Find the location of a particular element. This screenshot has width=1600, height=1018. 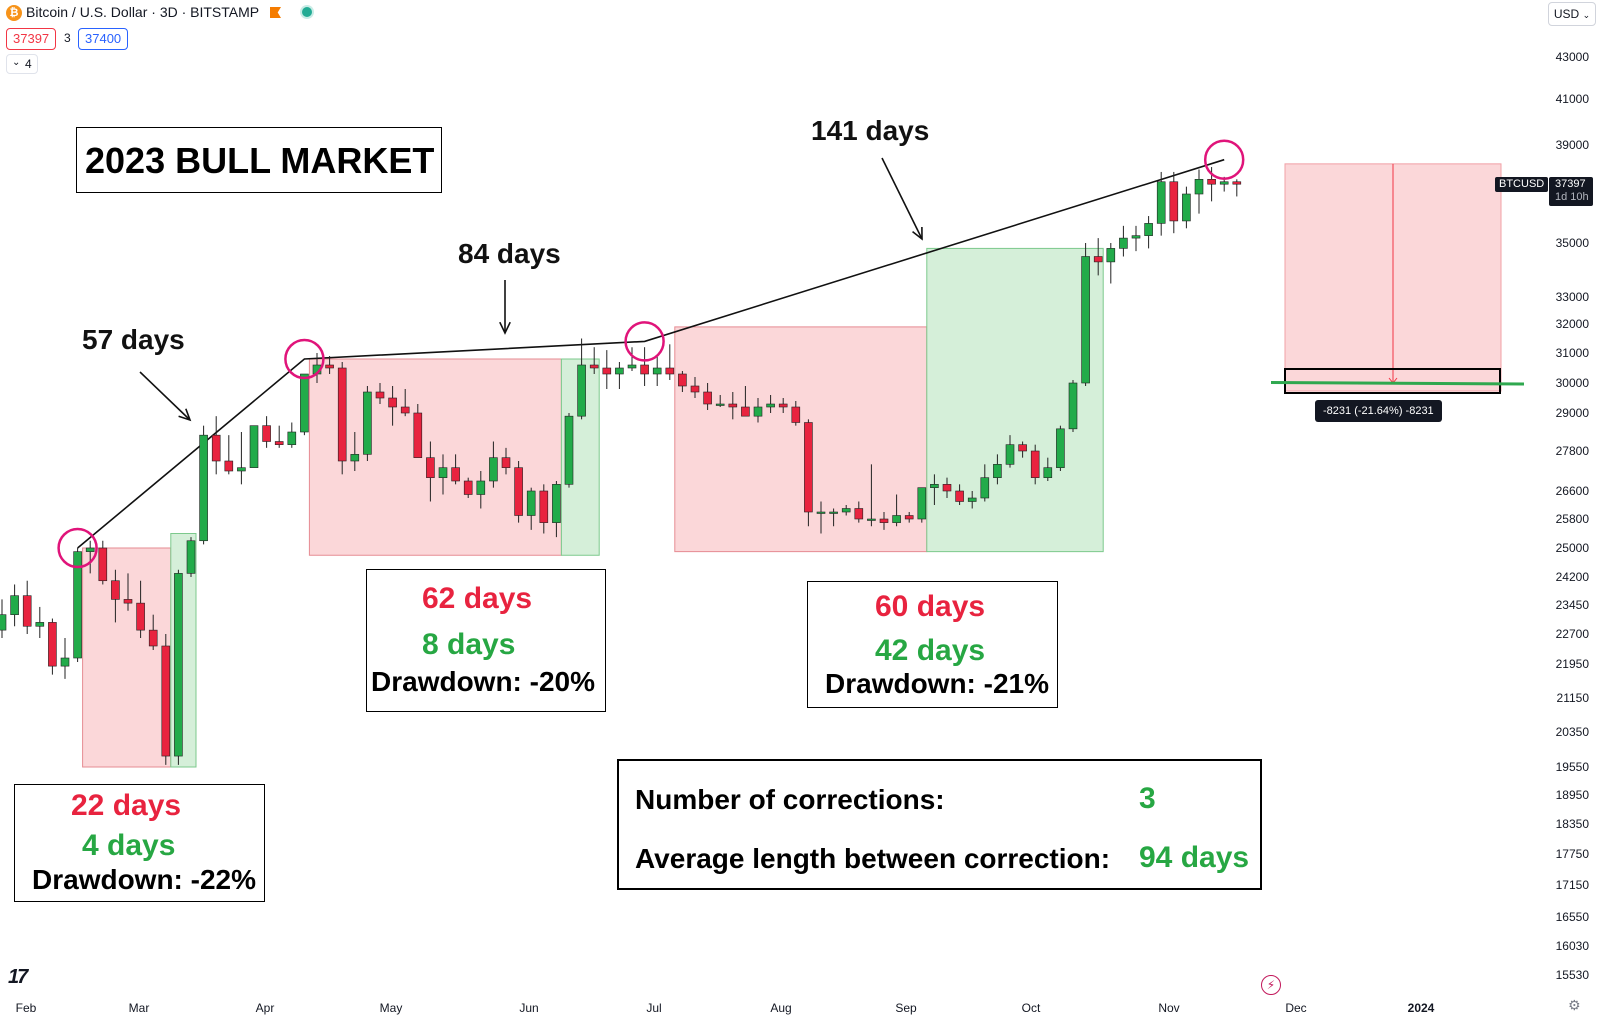

symbol-price-tag: BTCUSD is located at coordinates (1522, 184).